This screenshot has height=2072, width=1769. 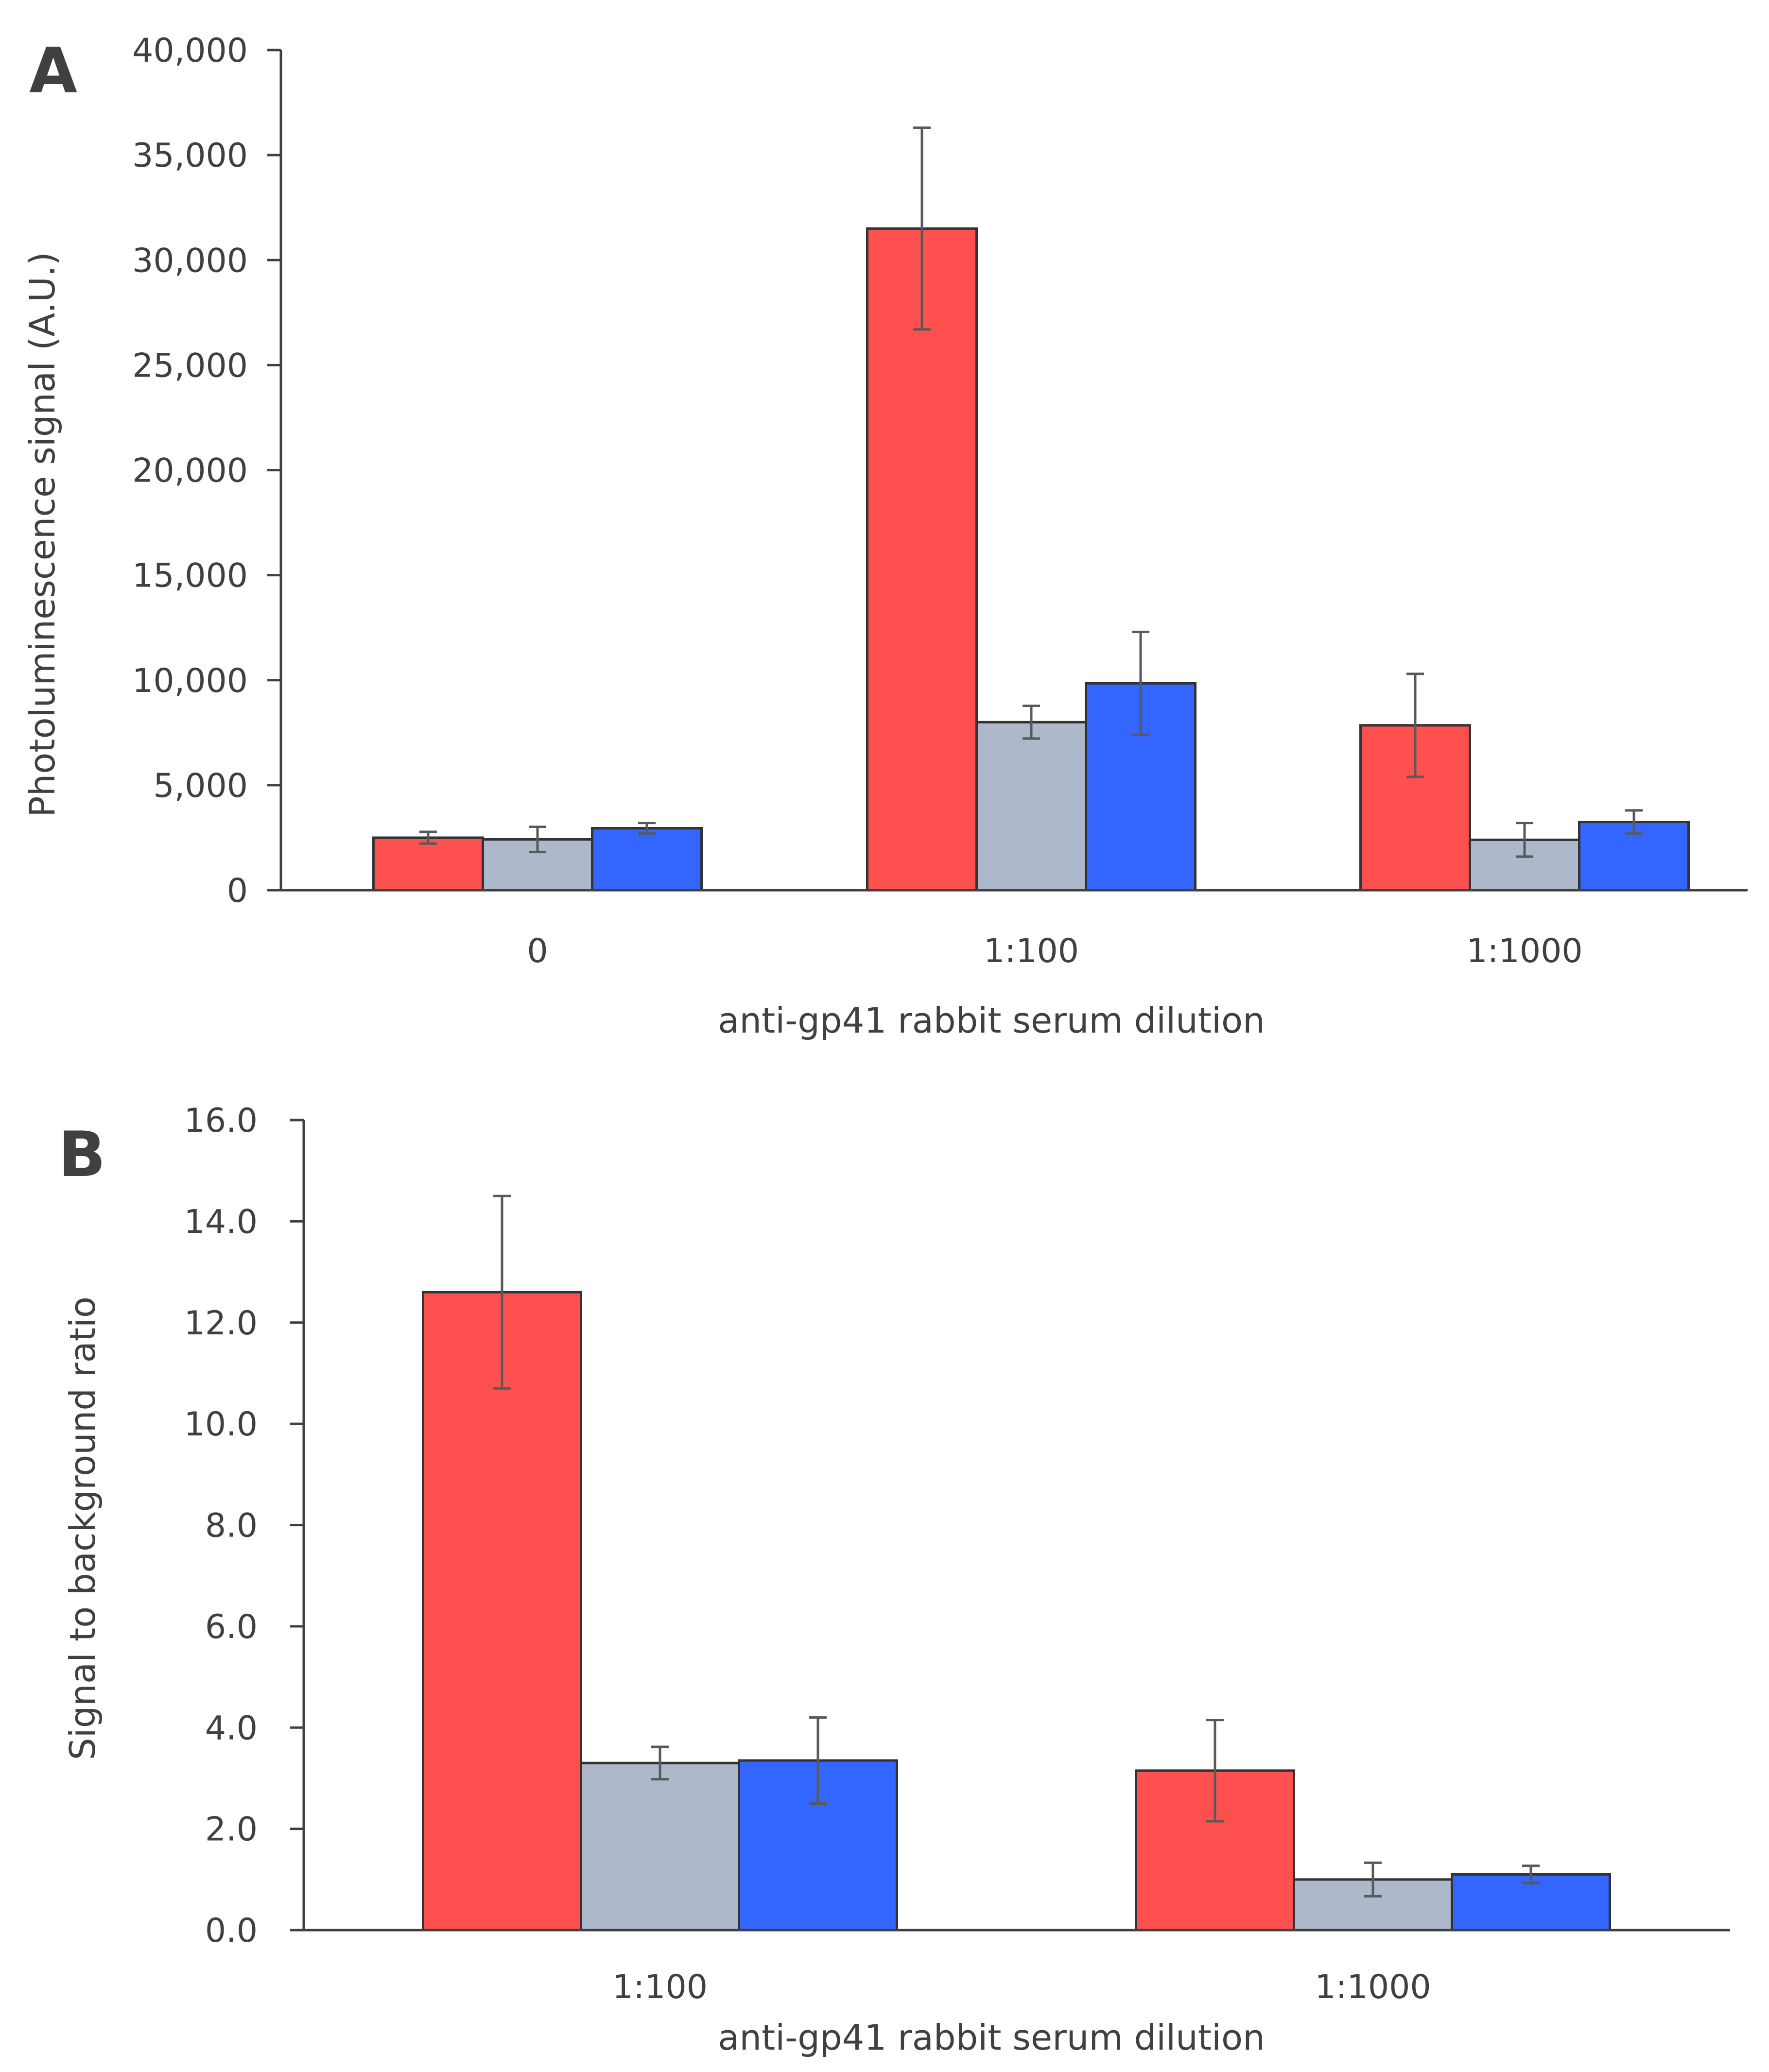 I want to click on panel-a-x-tick-labels: 0 1:100 1:1000, so click(x=1055, y=951).